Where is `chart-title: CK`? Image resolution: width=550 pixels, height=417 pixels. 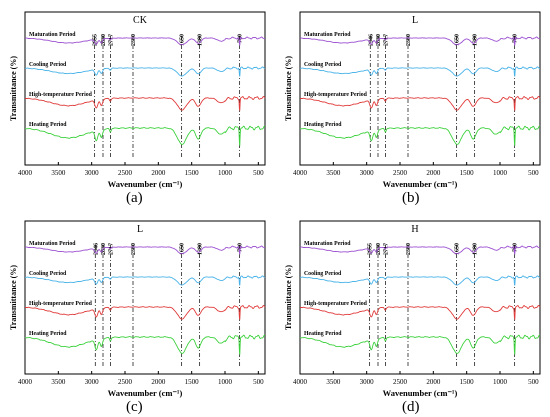
chart-title: CK is located at coordinates (140, 20).